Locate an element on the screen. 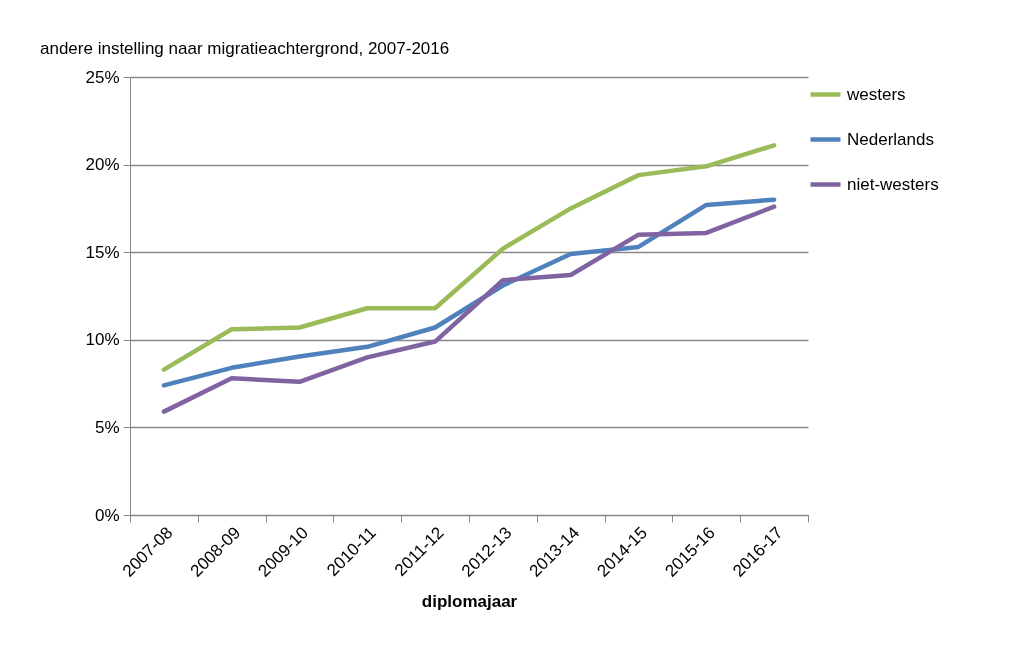 The width and height of the screenshot is (1027, 645). y-tick-label: 25% is located at coordinates (102, 77).